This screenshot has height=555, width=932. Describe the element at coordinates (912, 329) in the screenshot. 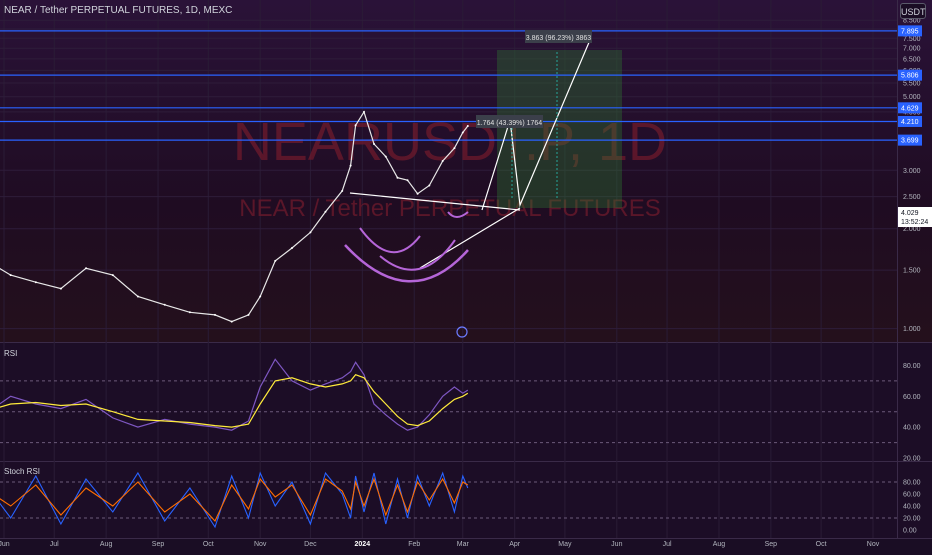

I see `price-tick-label: 1.000` at that location.